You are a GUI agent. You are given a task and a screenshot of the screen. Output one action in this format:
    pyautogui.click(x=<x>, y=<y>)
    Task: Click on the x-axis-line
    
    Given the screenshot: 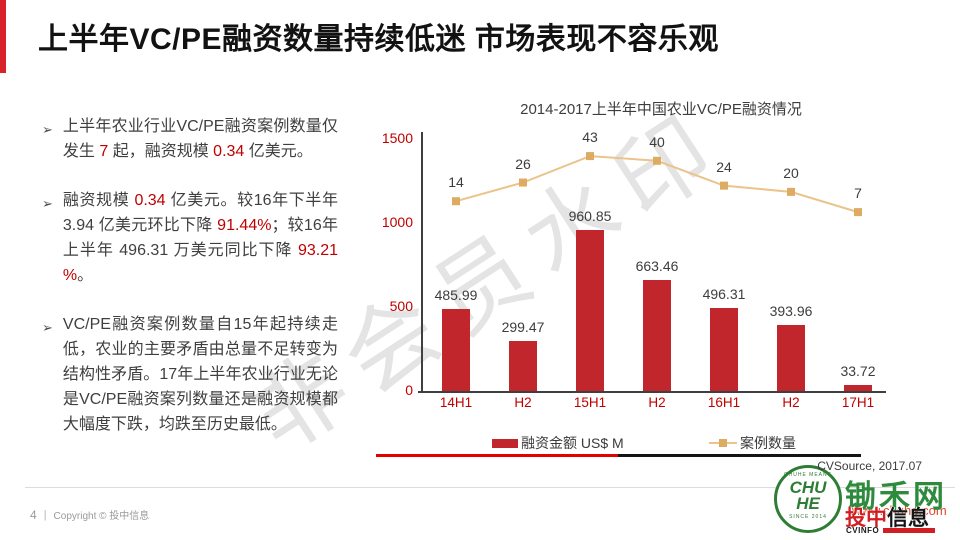 What is the action you would take?
    pyautogui.click(x=652, y=392)
    